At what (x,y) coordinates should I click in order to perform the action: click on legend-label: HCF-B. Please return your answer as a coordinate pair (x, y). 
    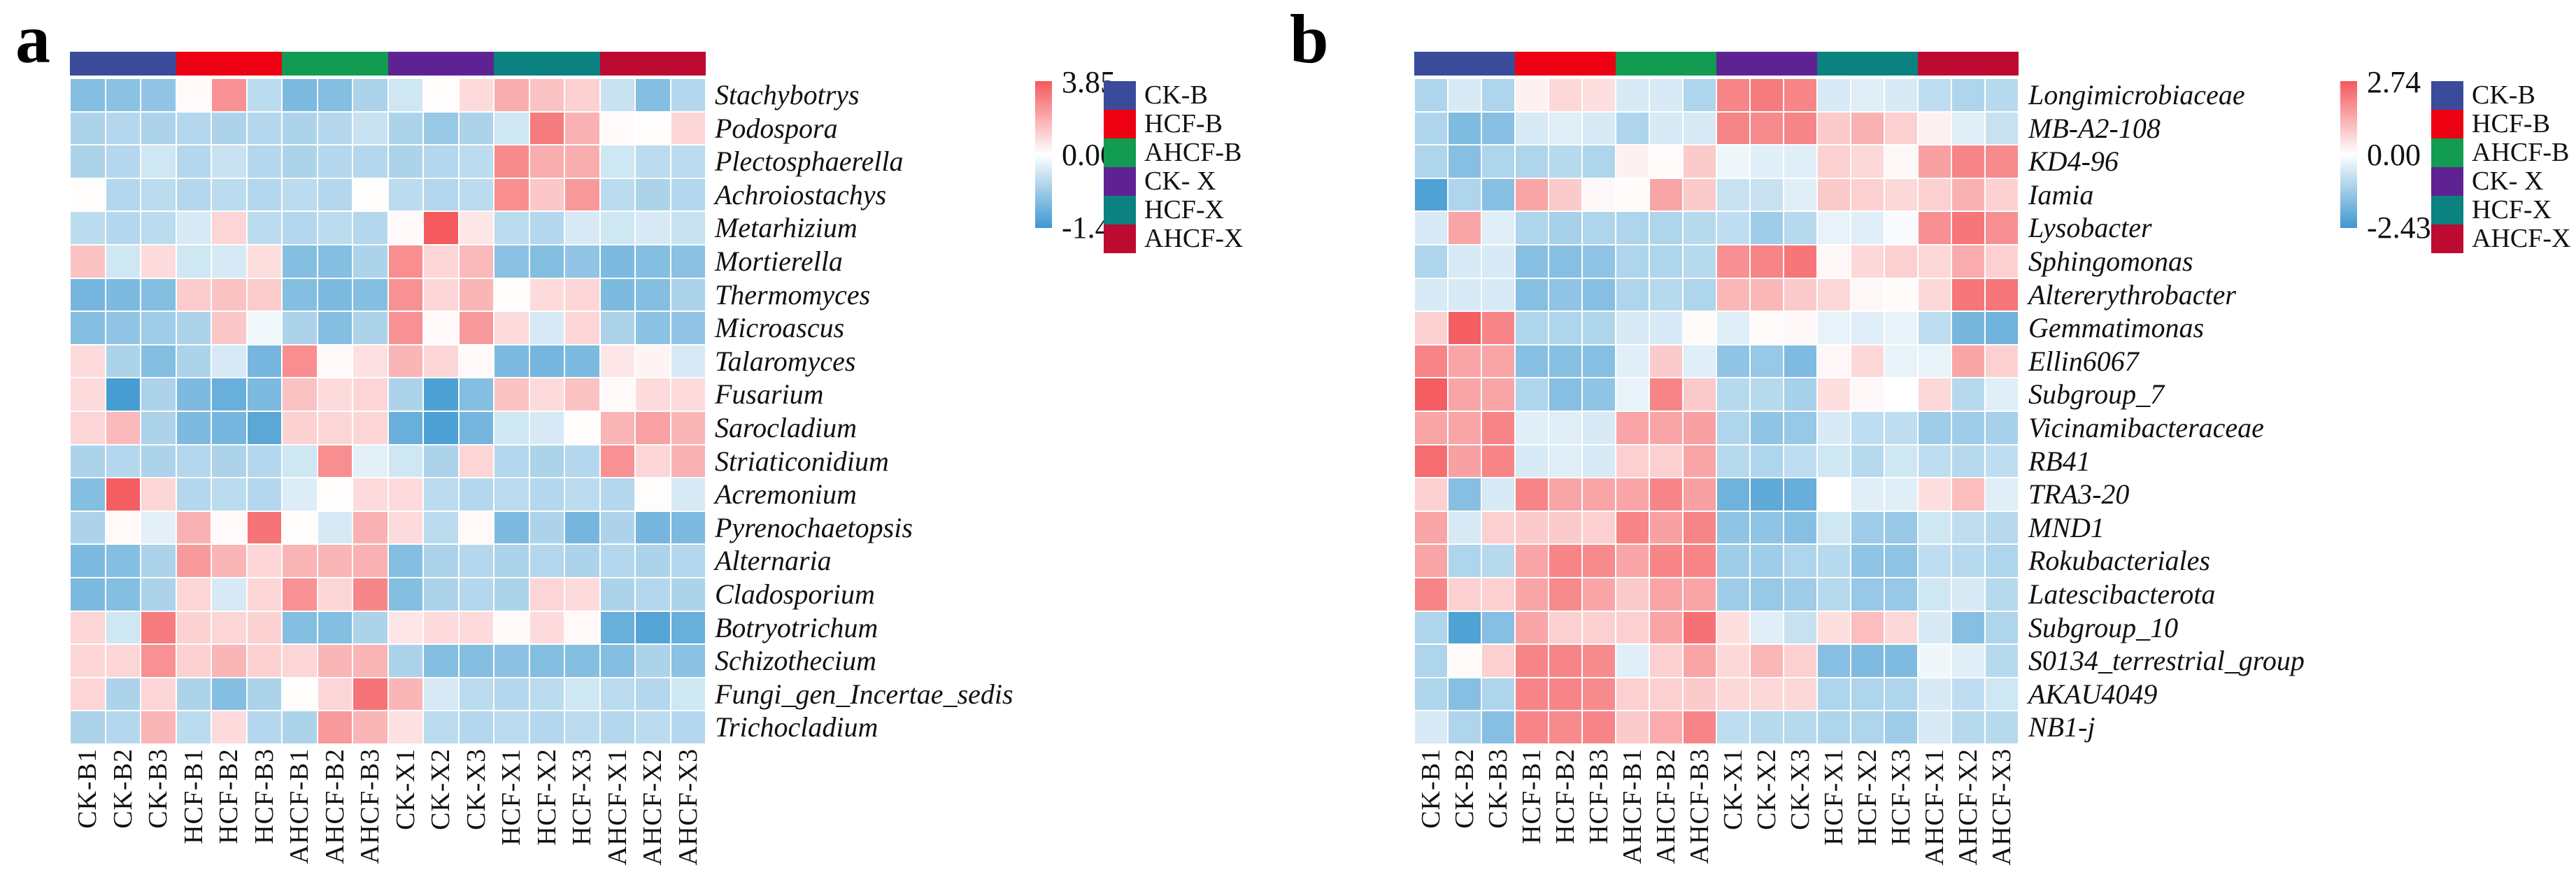
    Looking at the image, I should click on (2511, 123).